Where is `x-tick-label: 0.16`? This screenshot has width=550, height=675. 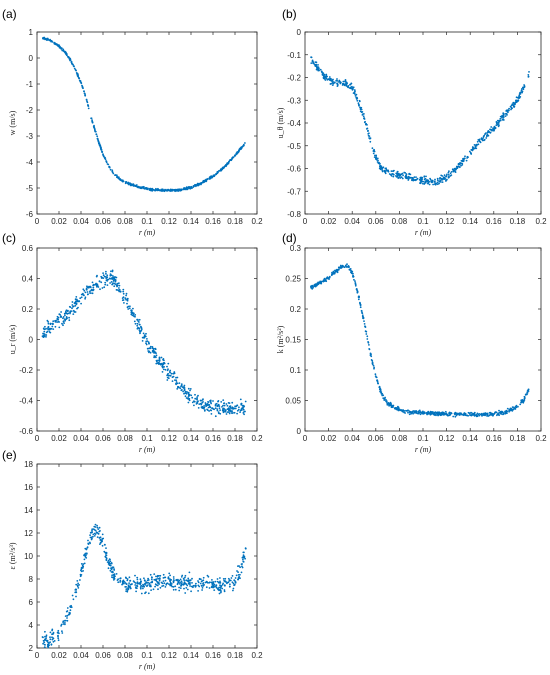
x-tick-label: 0.16 is located at coordinates (494, 438).